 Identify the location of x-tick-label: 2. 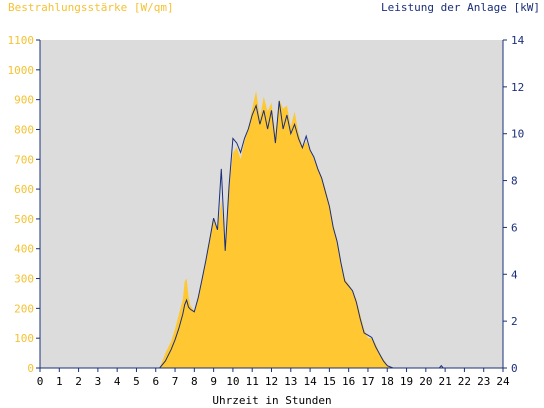
(78, 381).